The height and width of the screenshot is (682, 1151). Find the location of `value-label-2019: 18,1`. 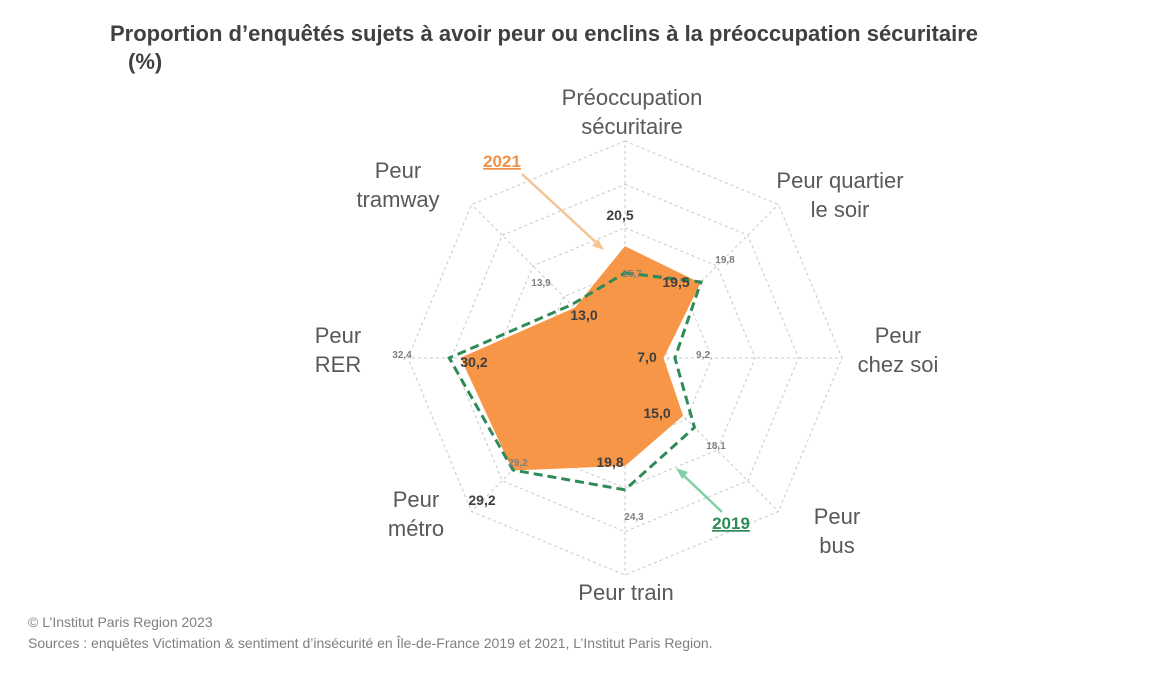

value-label-2019: 18,1 is located at coordinates (716, 446).